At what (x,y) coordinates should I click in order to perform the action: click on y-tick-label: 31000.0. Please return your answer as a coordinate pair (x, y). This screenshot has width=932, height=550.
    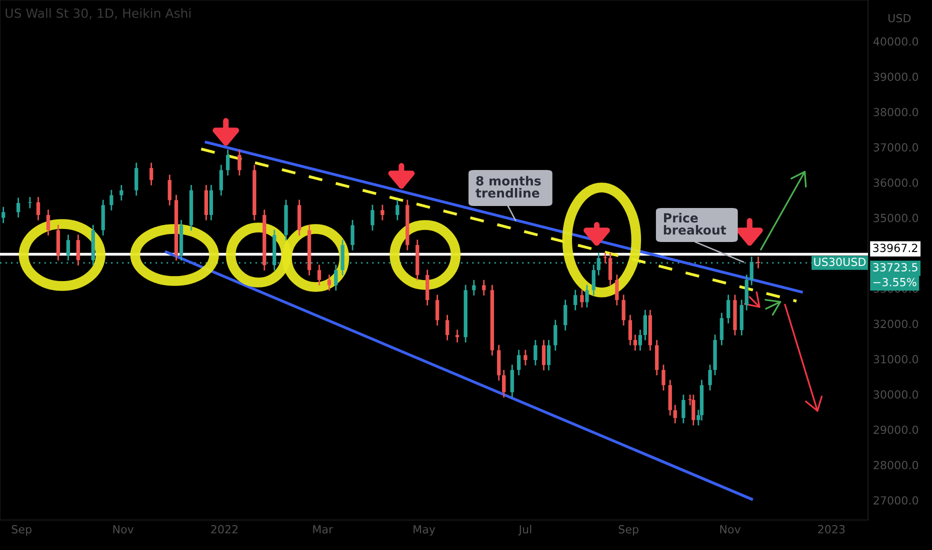
    Looking at the image, I should click on (896, 359).